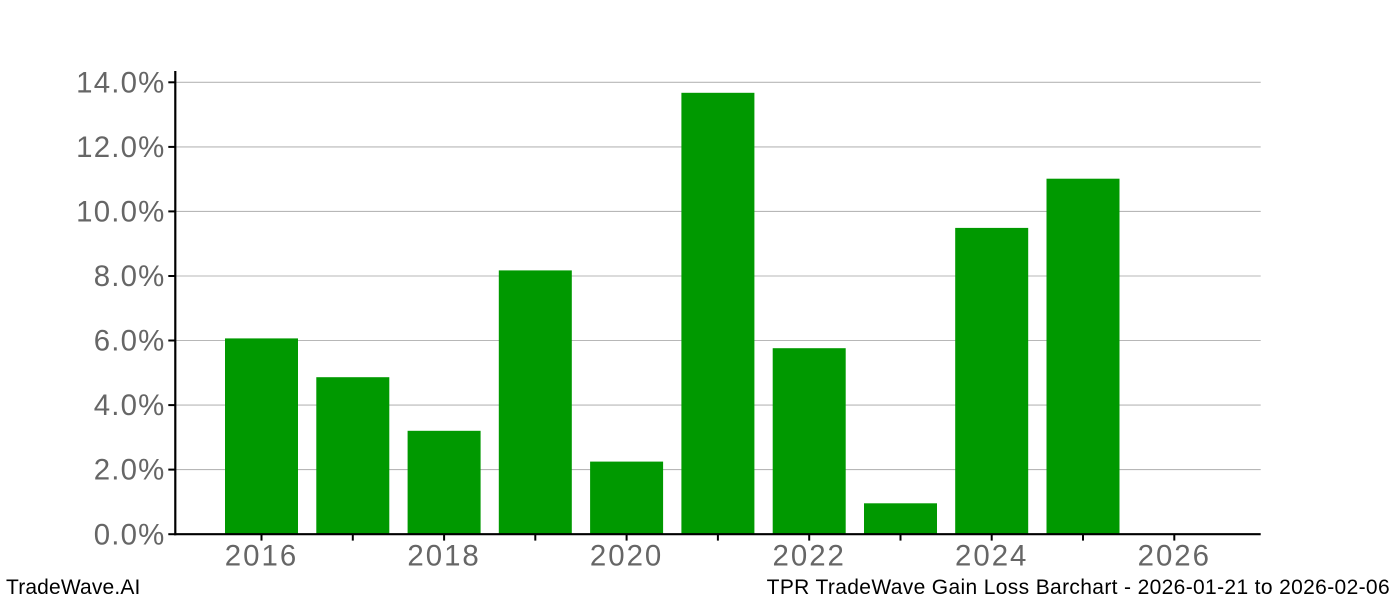 This screenshot has height=600, width=1400. I want to click on svg-text: 2024, so click(991, 555).